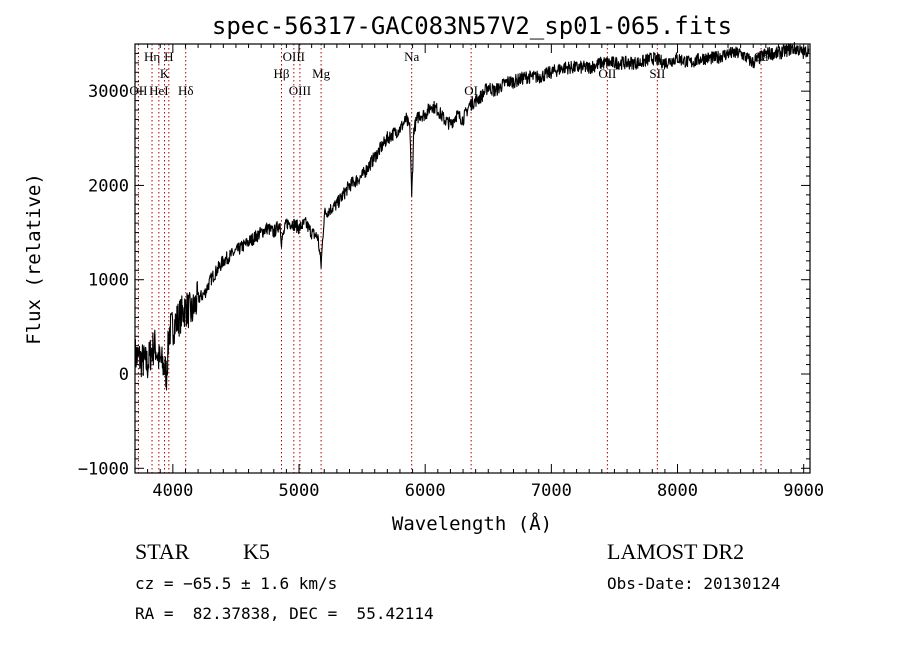 The height and width of the screenshot is (649, 900). What do you see at coordinates (472, 523) in the screenshot?
I see `x-axis-label: Wavelength (Å)` at bounding box center [472, 523].